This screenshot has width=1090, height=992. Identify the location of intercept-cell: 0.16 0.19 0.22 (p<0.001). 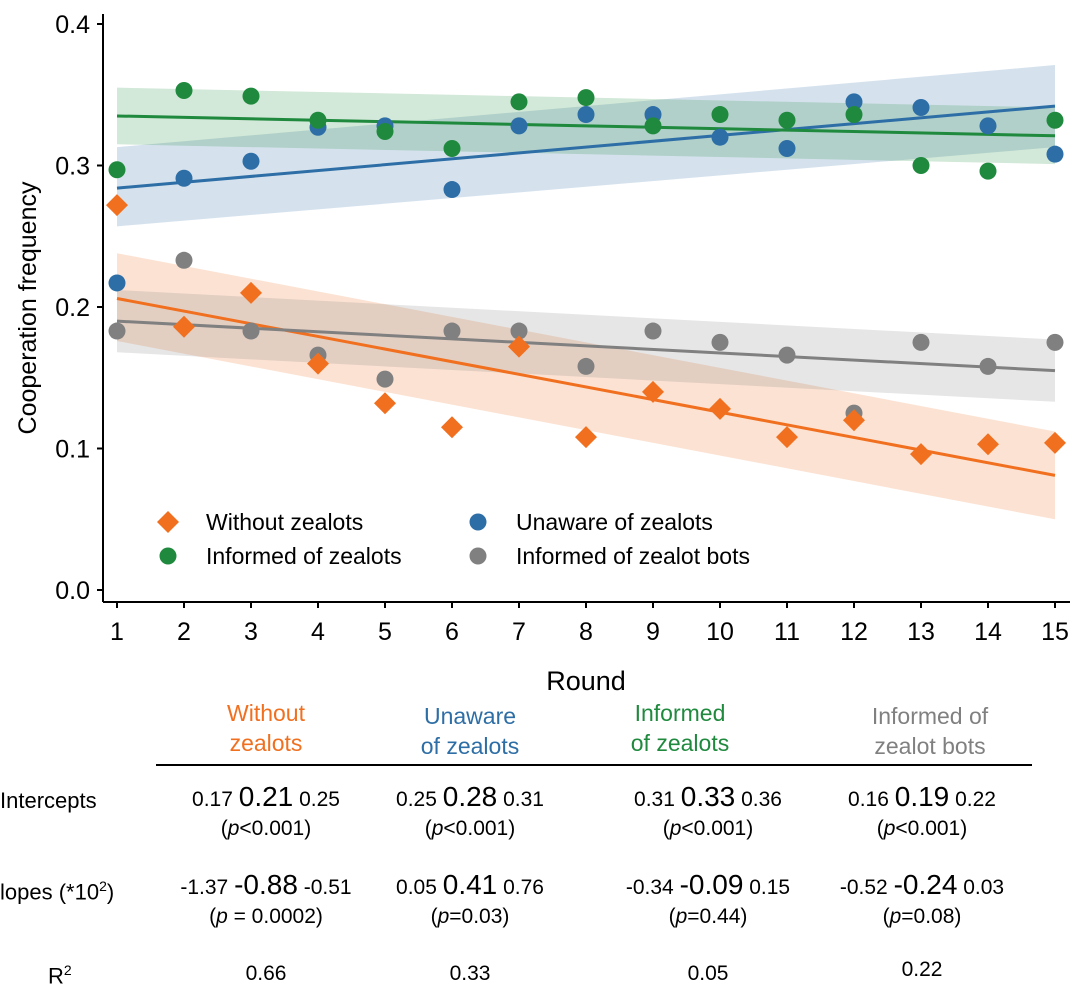
(922, 811).